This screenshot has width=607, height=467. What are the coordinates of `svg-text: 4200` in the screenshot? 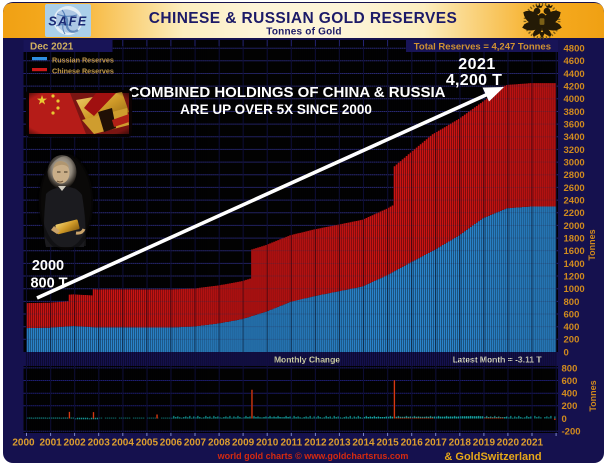 It's located at (574, 87).